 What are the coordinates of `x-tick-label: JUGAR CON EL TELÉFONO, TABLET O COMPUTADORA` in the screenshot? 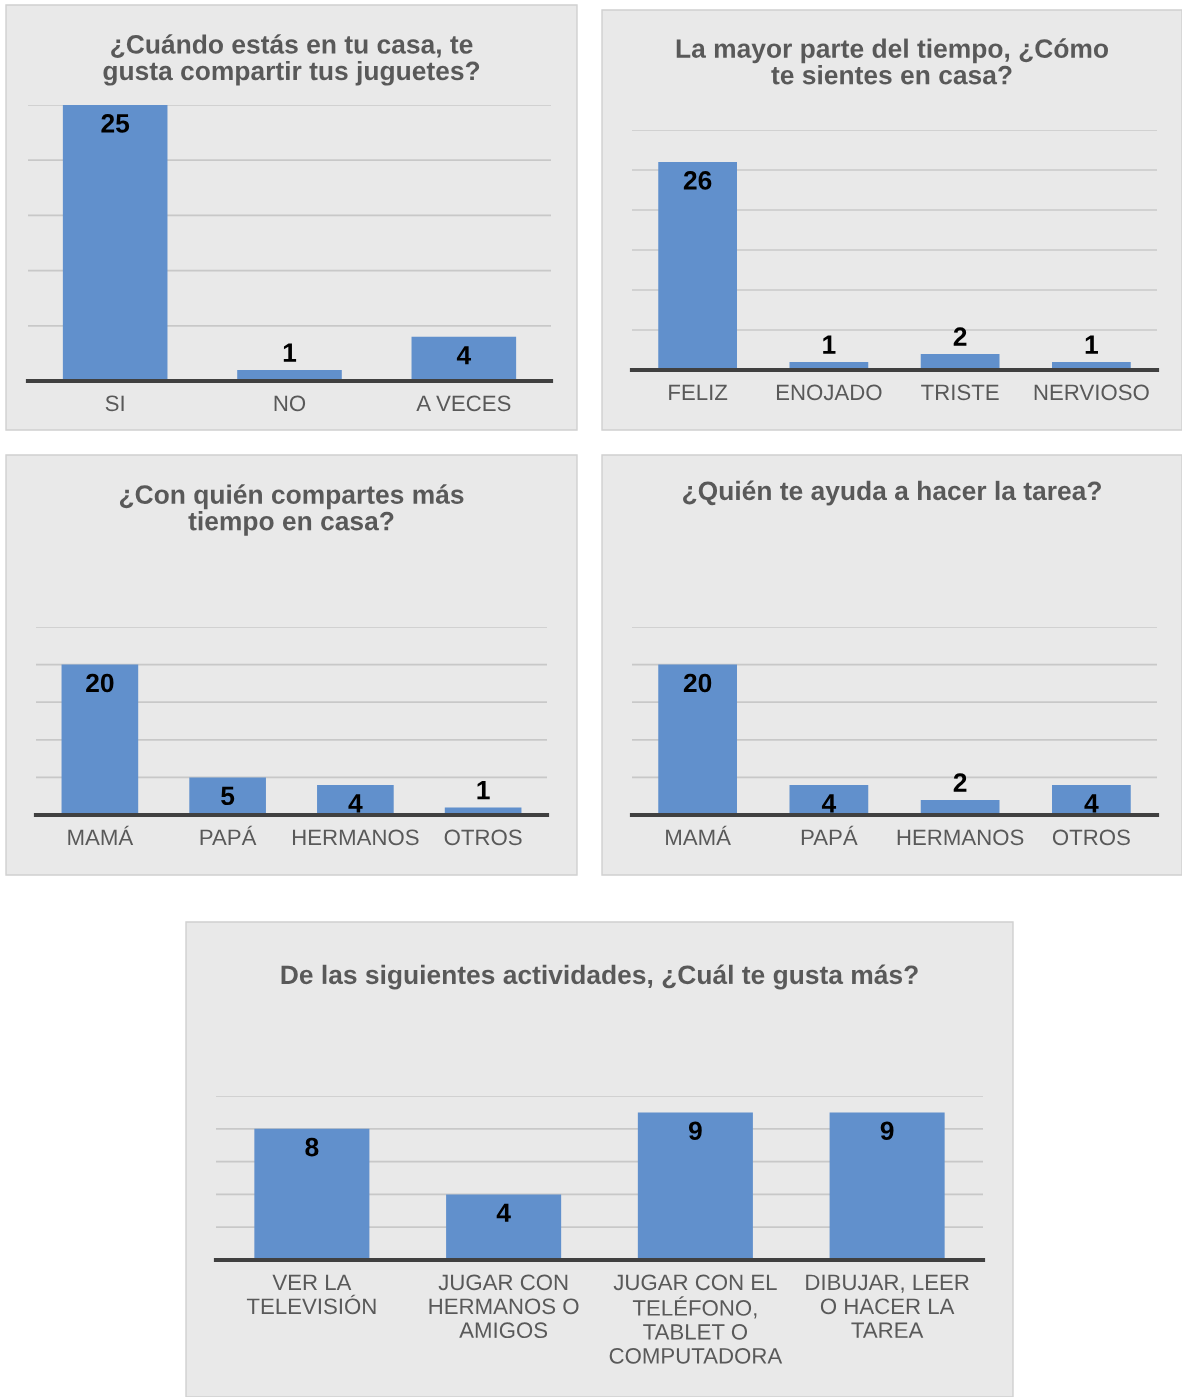 It's located at (696, 1319).